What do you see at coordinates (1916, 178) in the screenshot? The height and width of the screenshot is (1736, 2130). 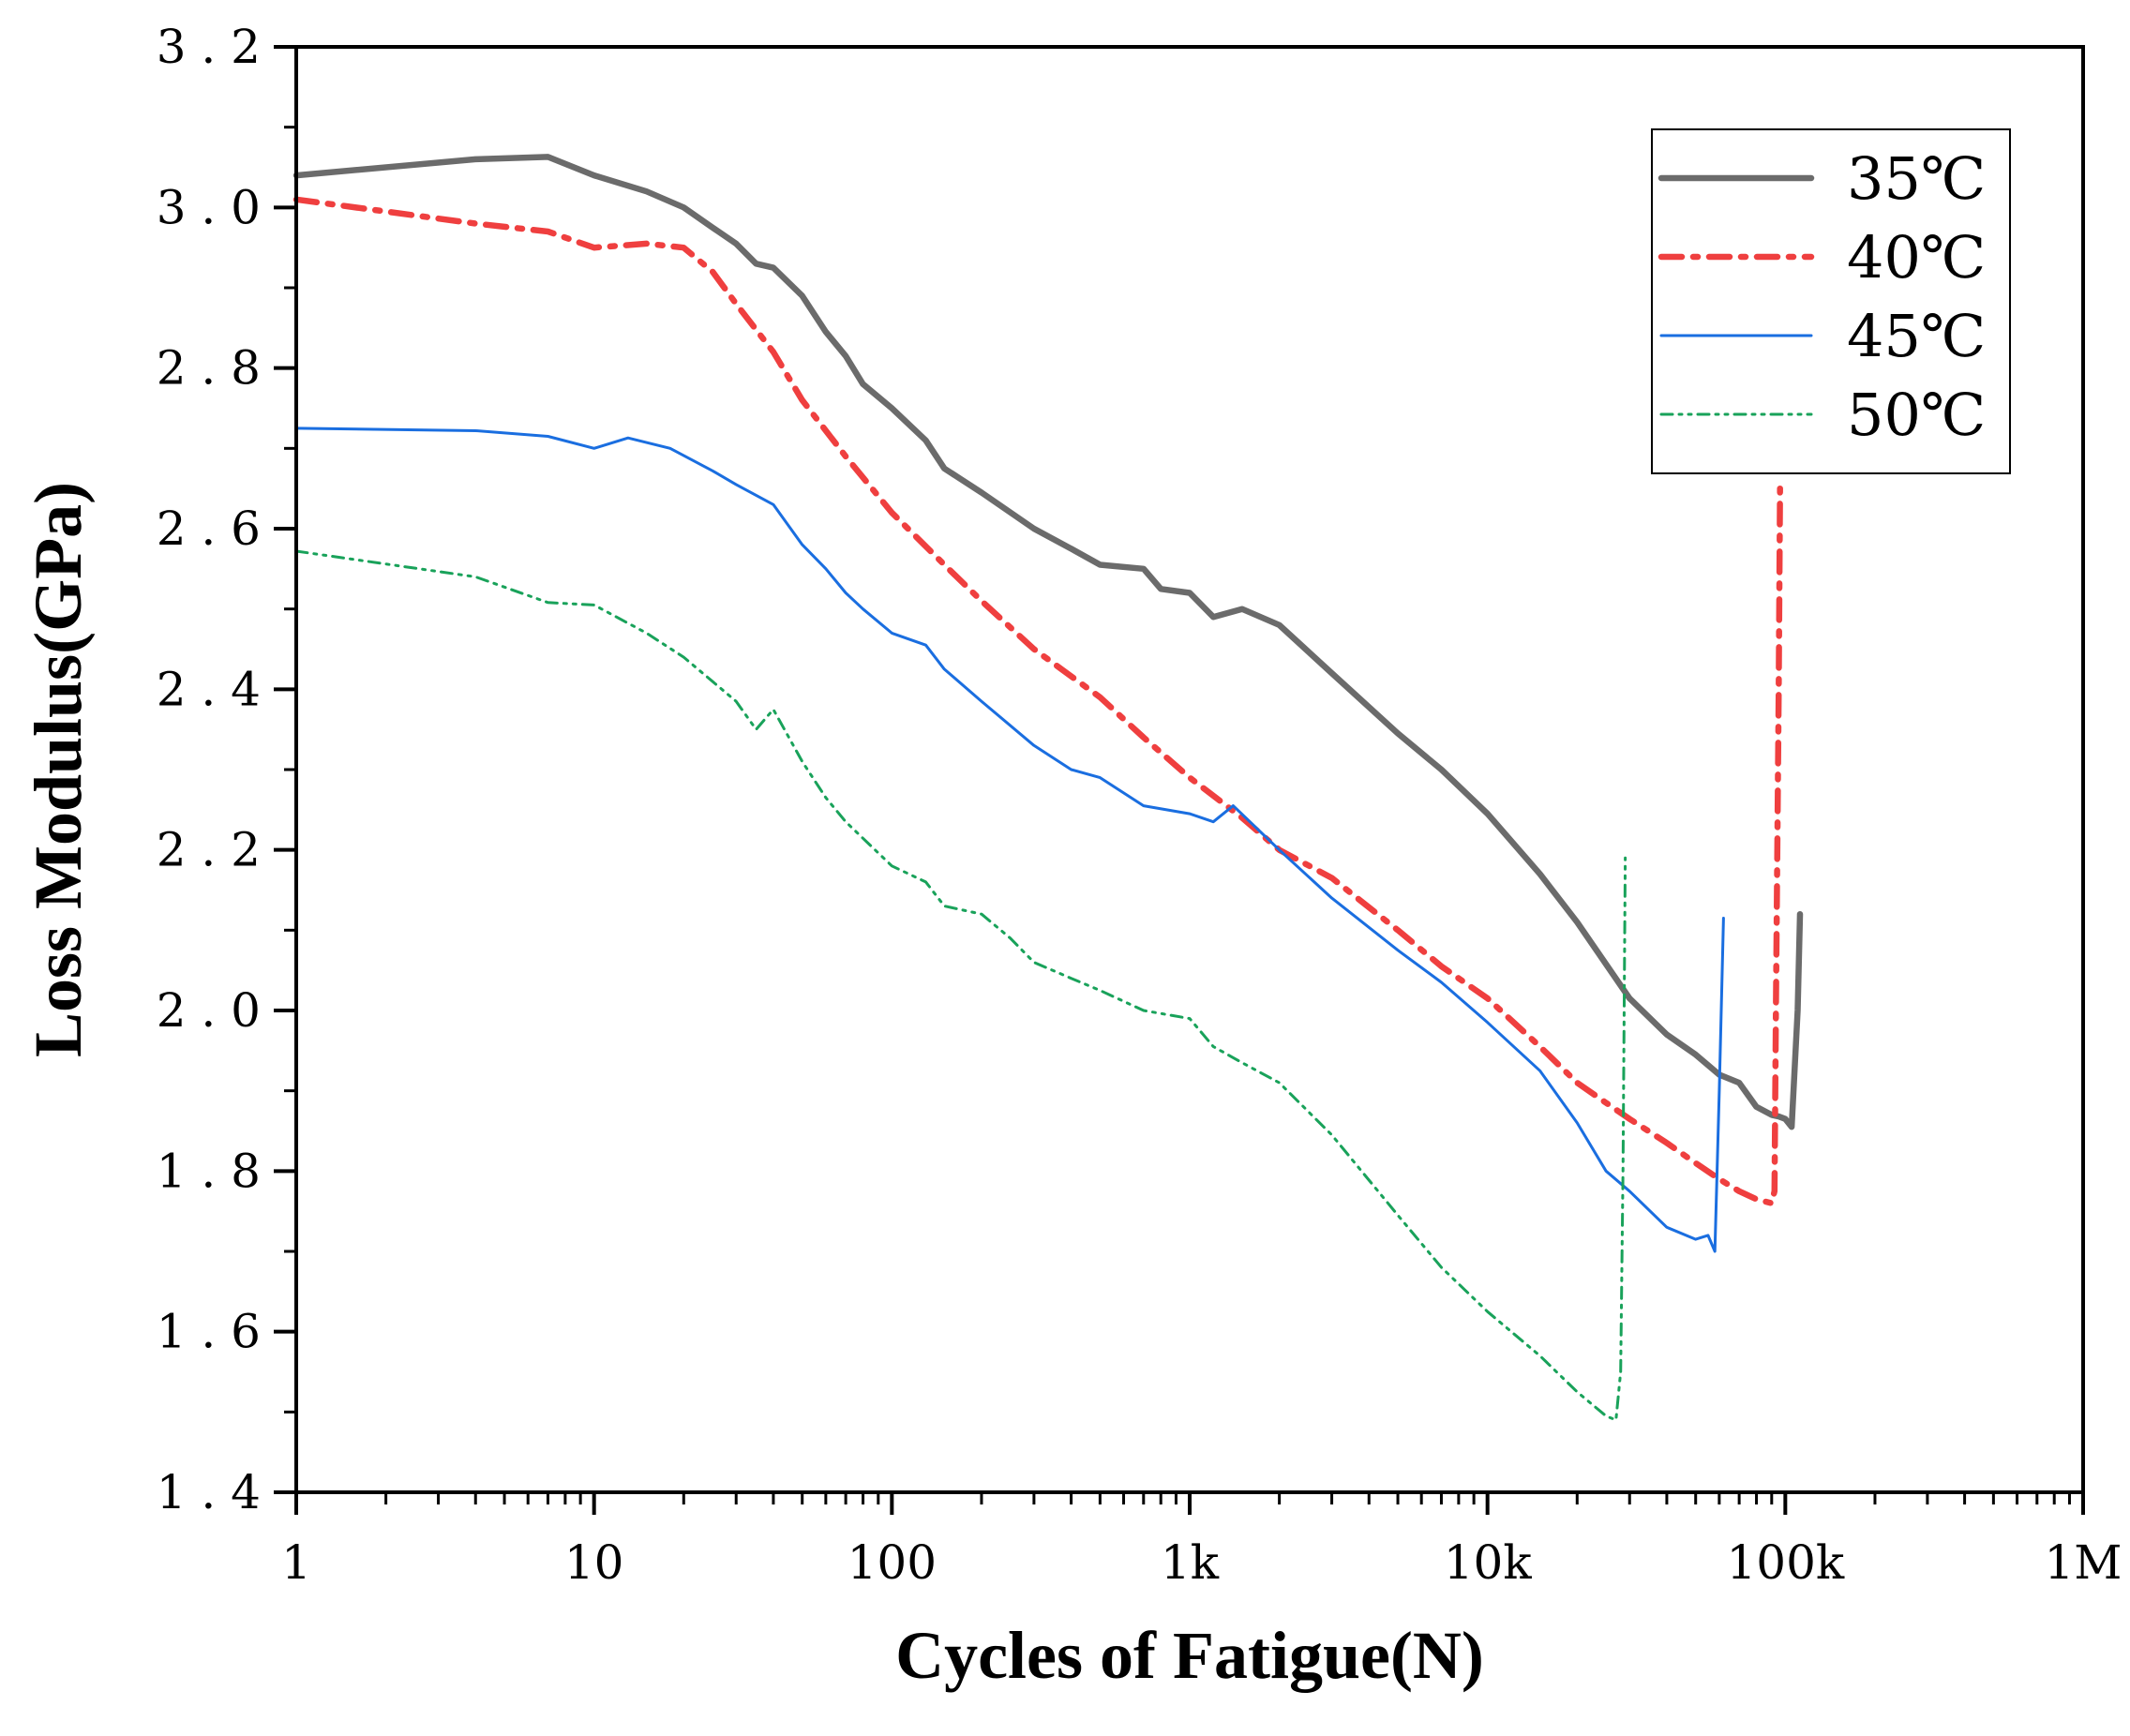 I see `legend-label-1: 35℃` at bounding box center [1916, 178].